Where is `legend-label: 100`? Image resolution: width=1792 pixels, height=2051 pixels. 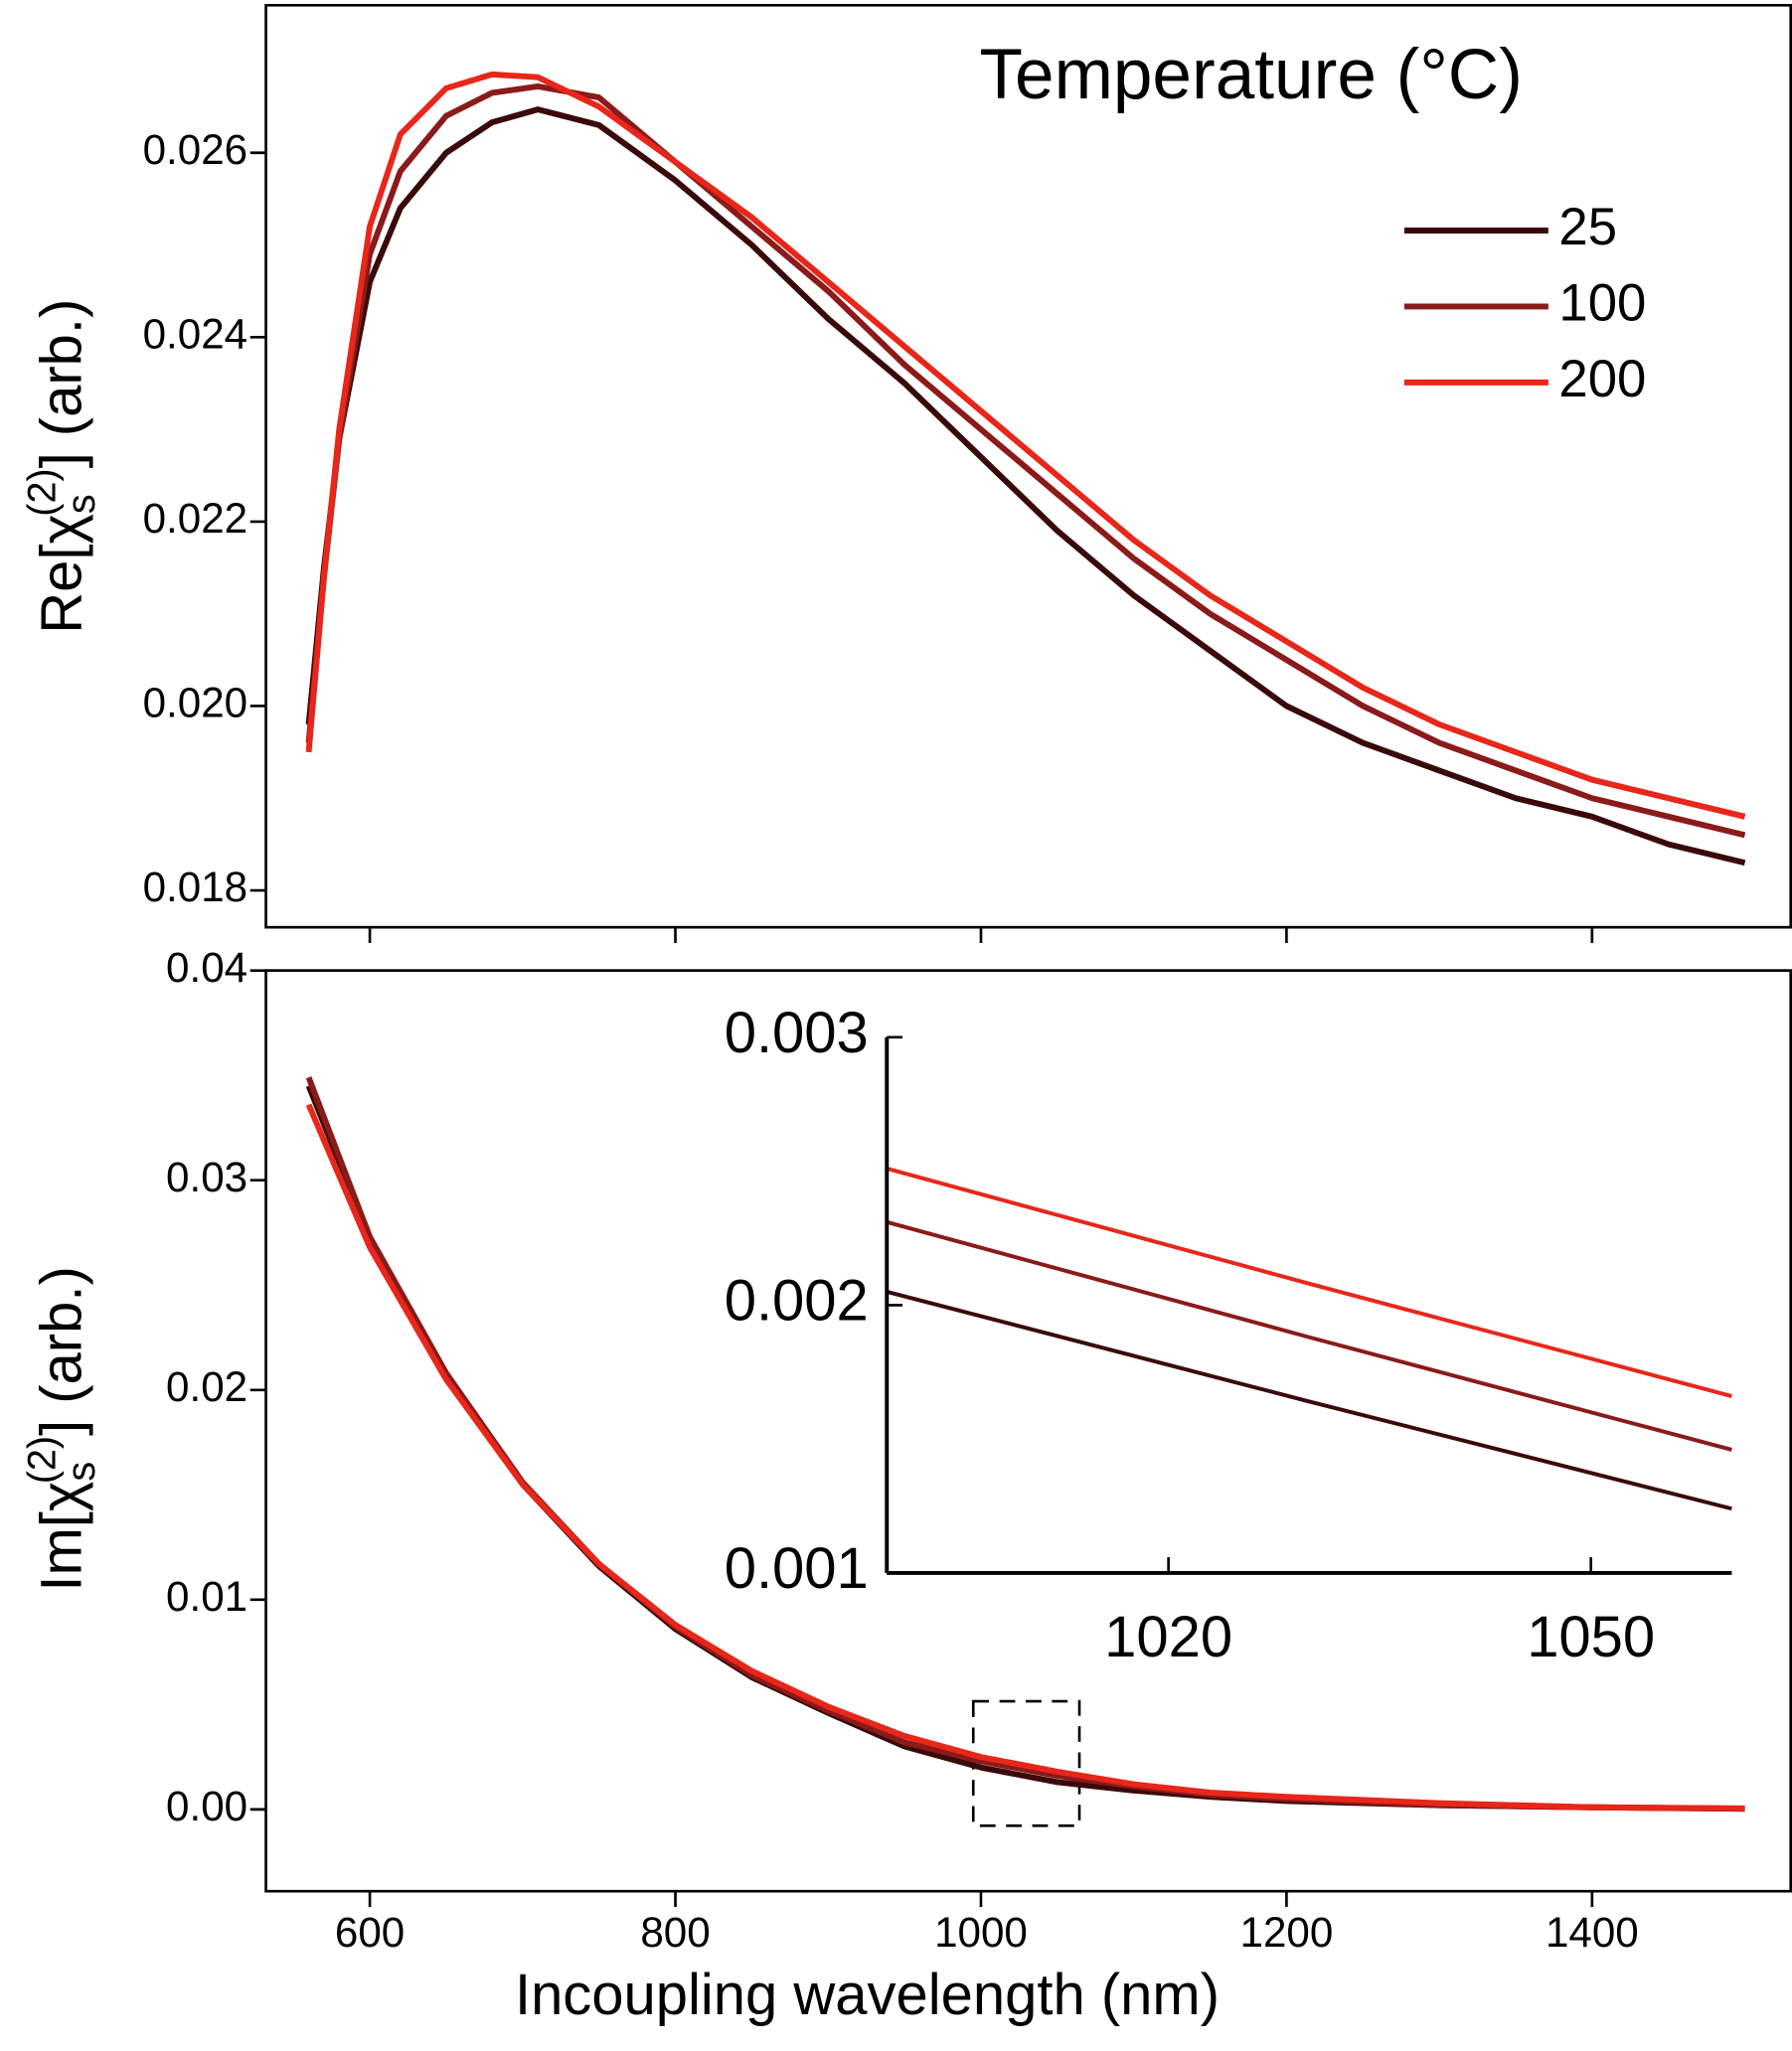 legend-label: 100 is located at coordinates (1602, 302).